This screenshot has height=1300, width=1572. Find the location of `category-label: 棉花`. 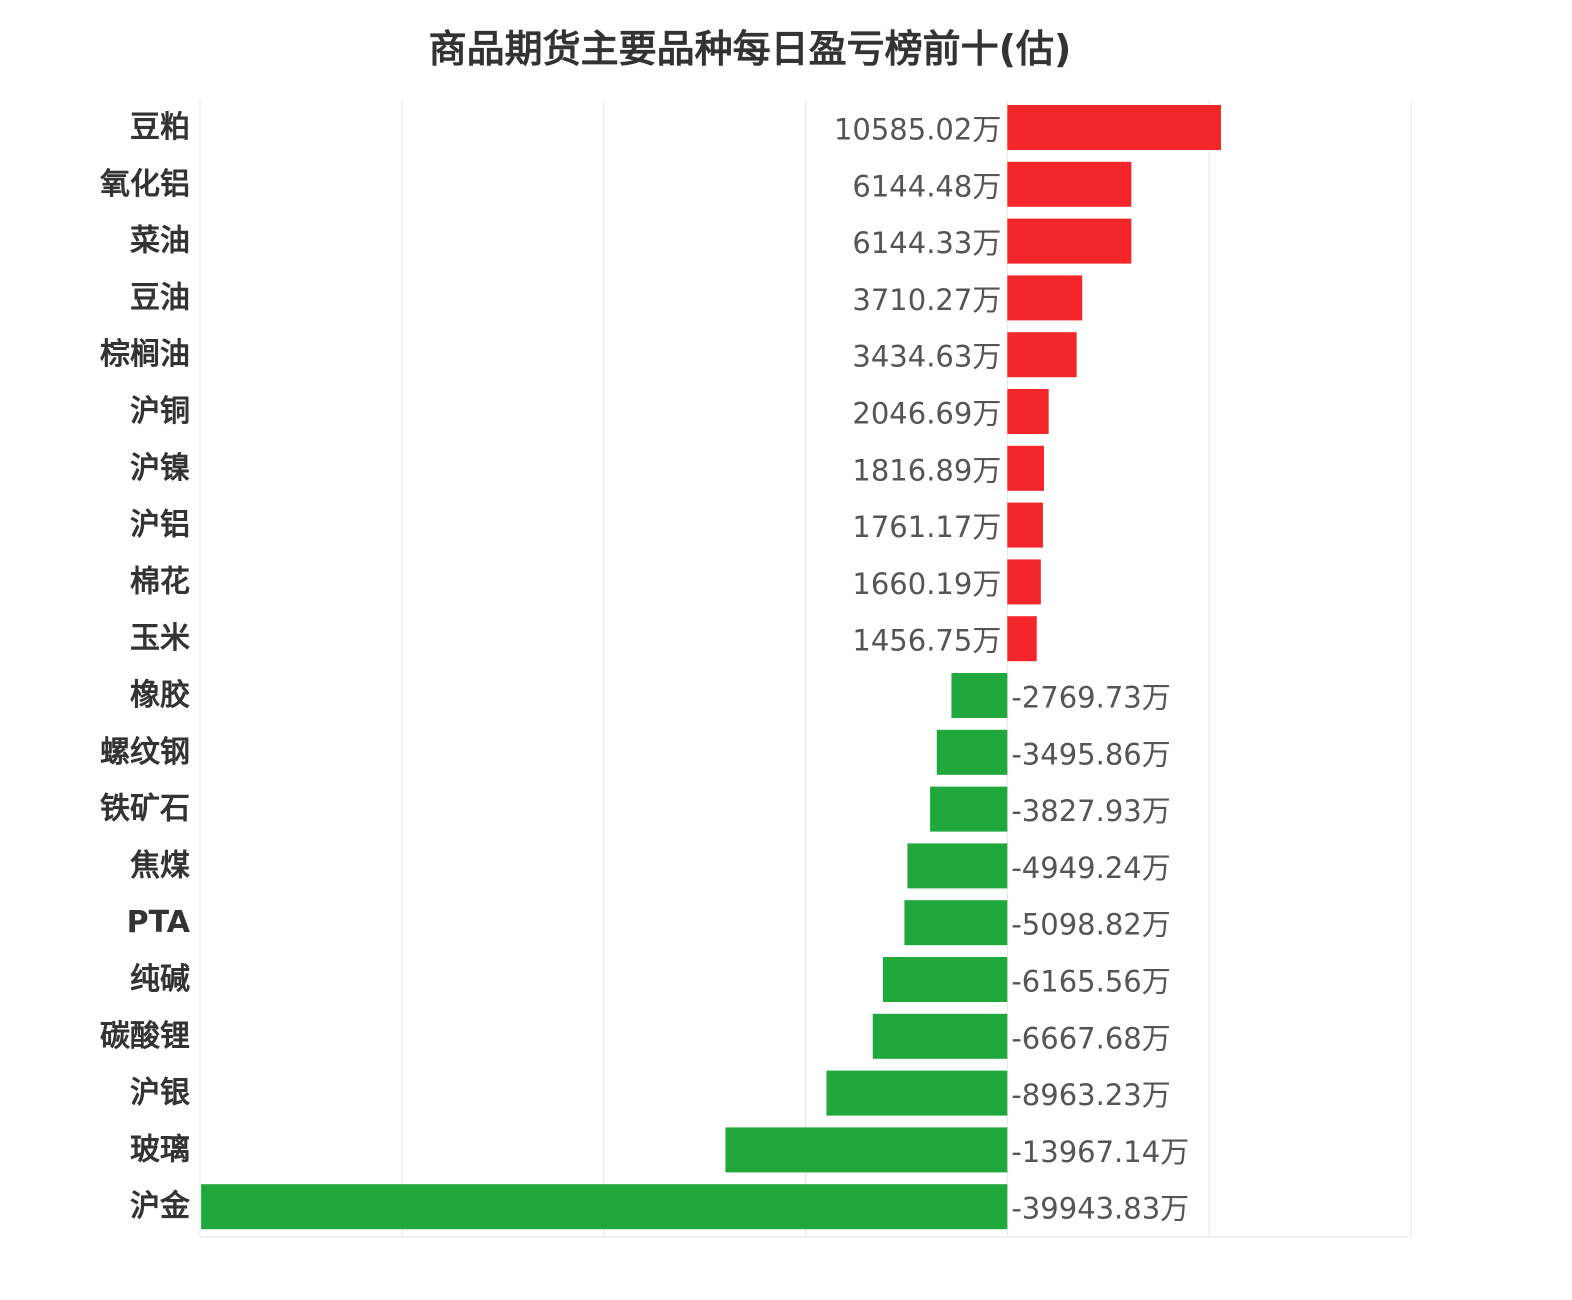

category-label: 棉花 is located at coordinates (160, 581).